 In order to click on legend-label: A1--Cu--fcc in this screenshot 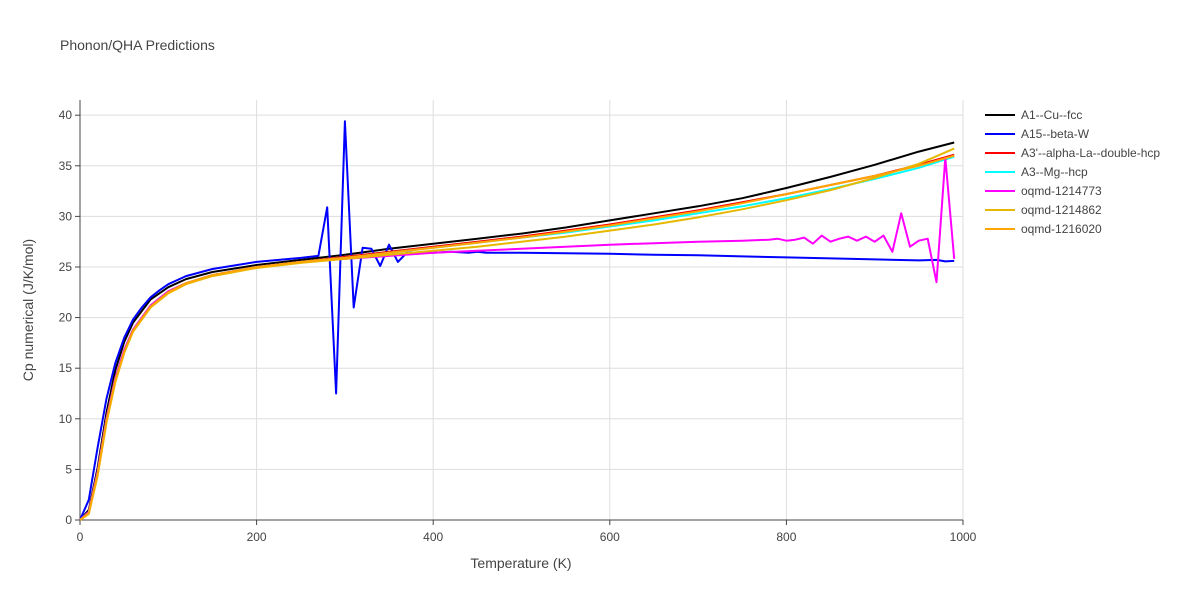, I will do `click(1051, 115)`.